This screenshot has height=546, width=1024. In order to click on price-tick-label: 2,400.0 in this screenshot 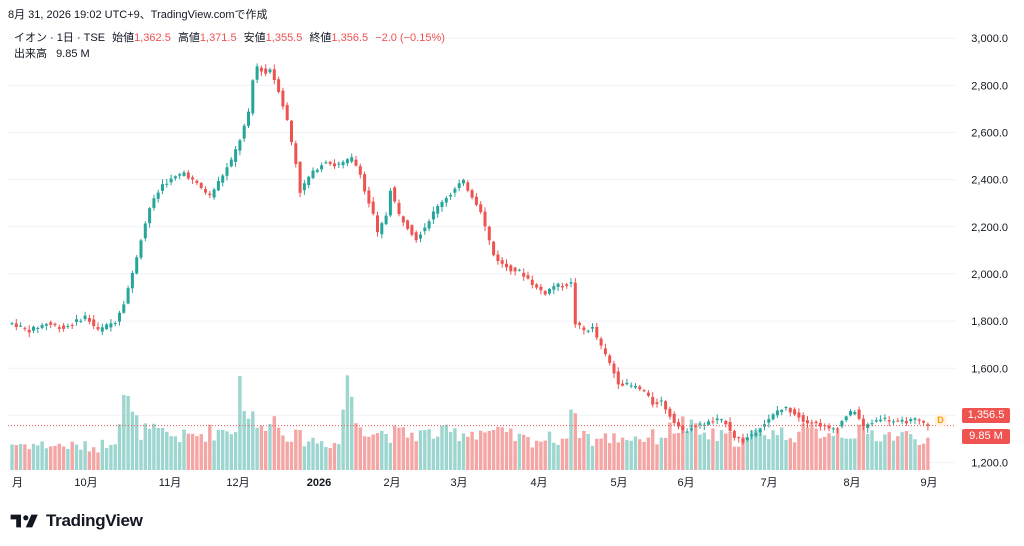, I will do `click(989, 181)`.